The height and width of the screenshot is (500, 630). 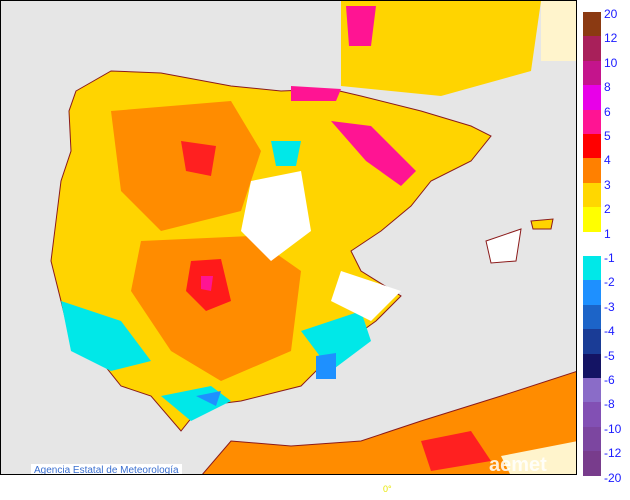 I want to click on longitude-label: 0°, so click(x=387, y=489).